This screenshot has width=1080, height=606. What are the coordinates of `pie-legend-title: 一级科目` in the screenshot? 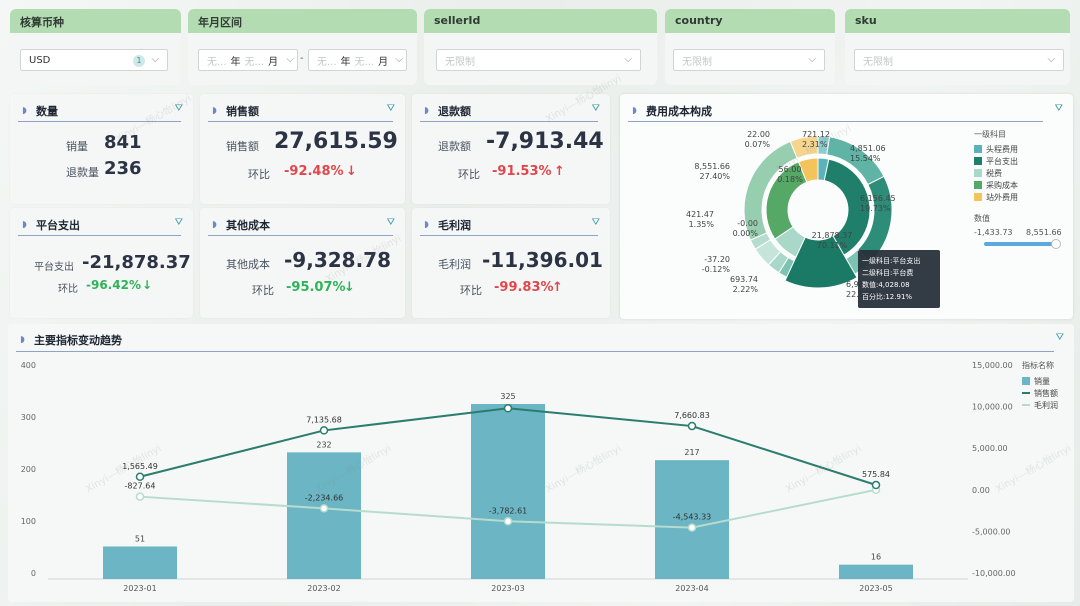 It's located at (990, 134).